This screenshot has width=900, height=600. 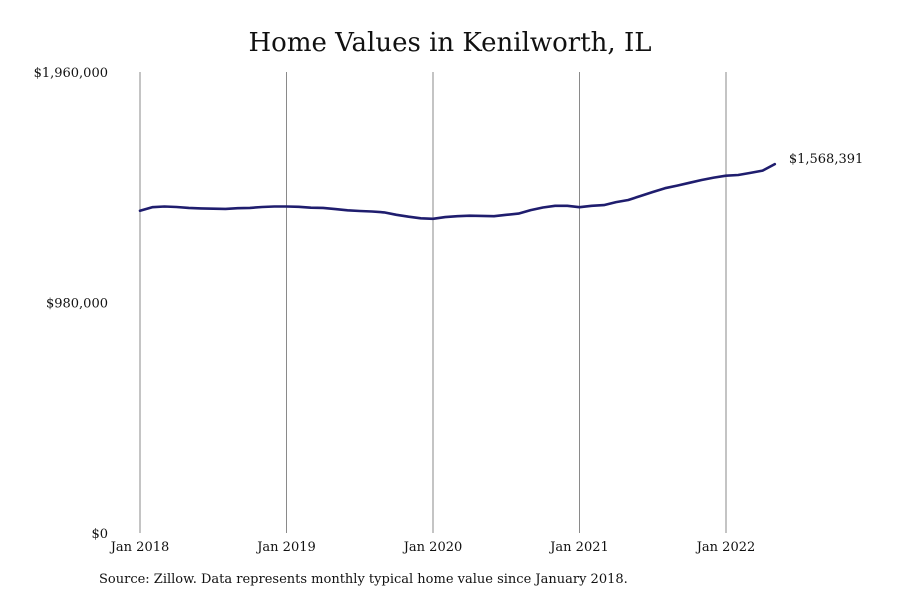 What do you see at coordinates (99, 534) in the screenshot?
I see `y-tick-label: $0` at bounding box center [99, 534].